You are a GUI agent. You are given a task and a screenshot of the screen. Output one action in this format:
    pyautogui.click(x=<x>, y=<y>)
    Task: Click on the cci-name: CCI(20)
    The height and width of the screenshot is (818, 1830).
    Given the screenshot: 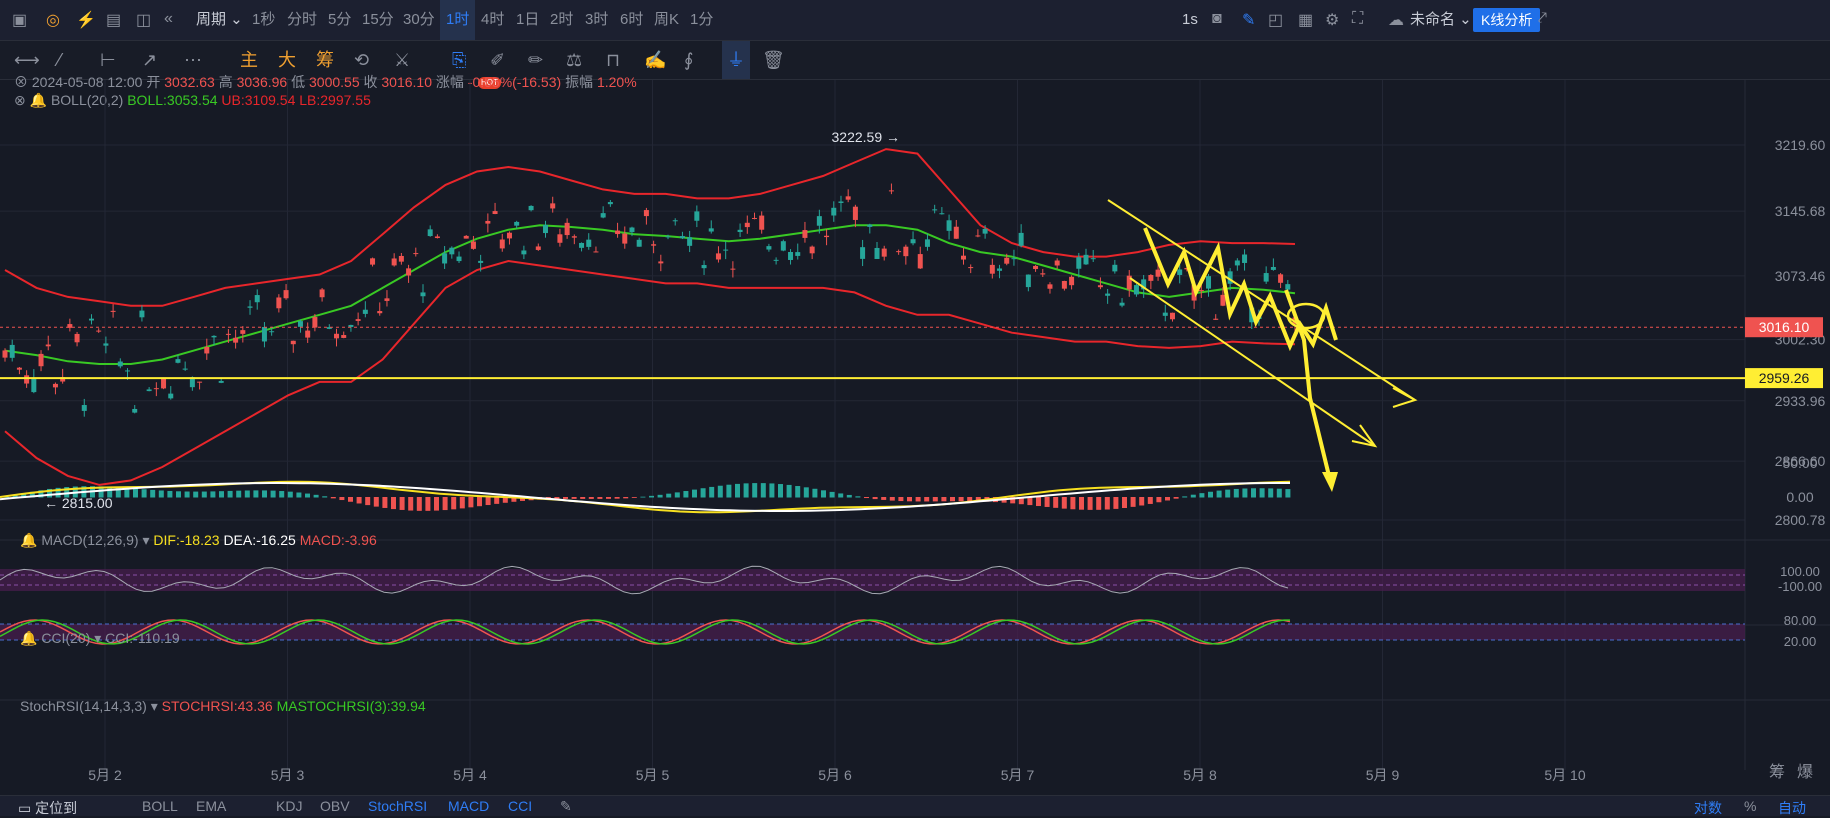 What is the action you would take?
    pyautogui.click(x=66, y=638)
    